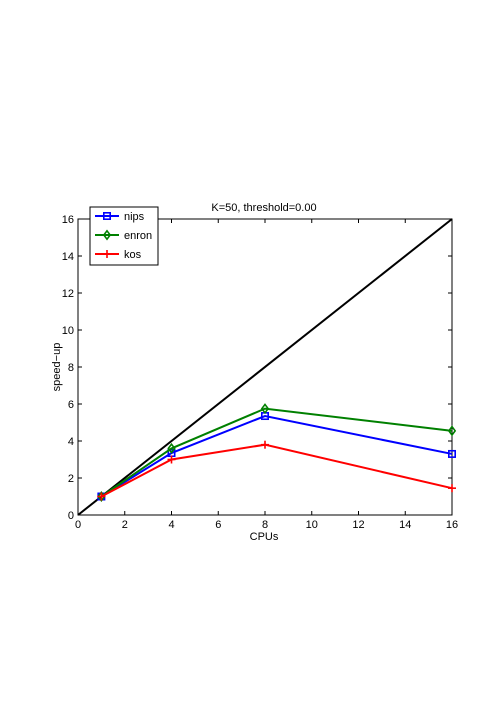  I want to click on series-line-kos, so click(276, 470).